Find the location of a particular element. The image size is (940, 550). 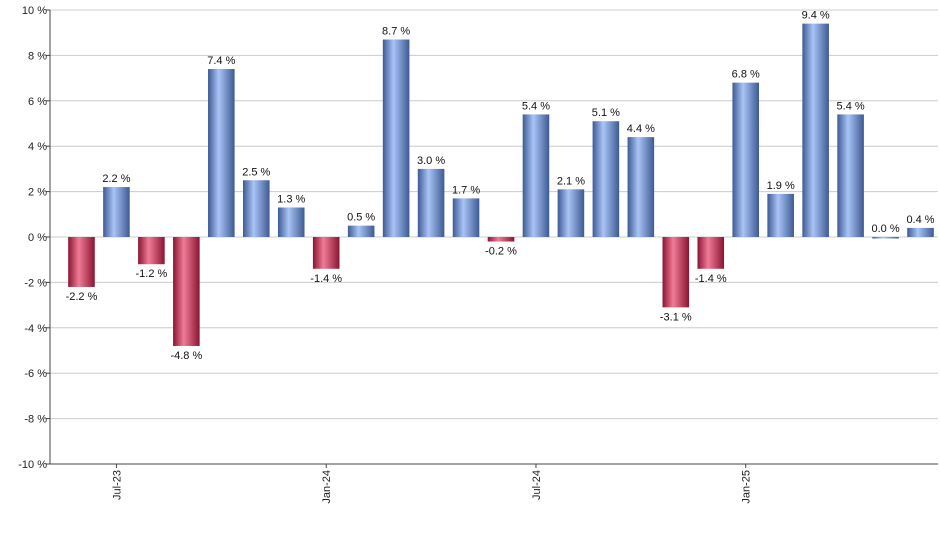

y-tick-label: -10 % is located at coordinates (32, 465).